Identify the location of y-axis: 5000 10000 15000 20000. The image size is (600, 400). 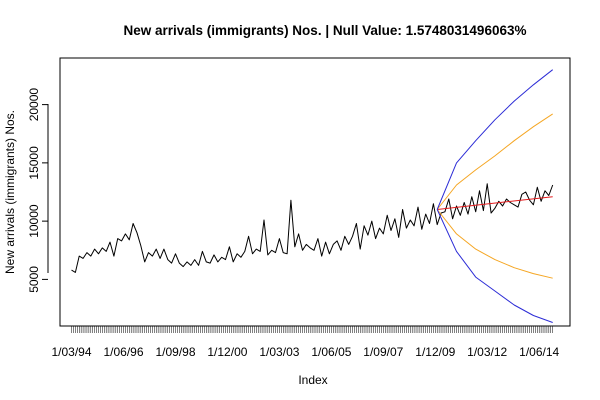
(38, 190).